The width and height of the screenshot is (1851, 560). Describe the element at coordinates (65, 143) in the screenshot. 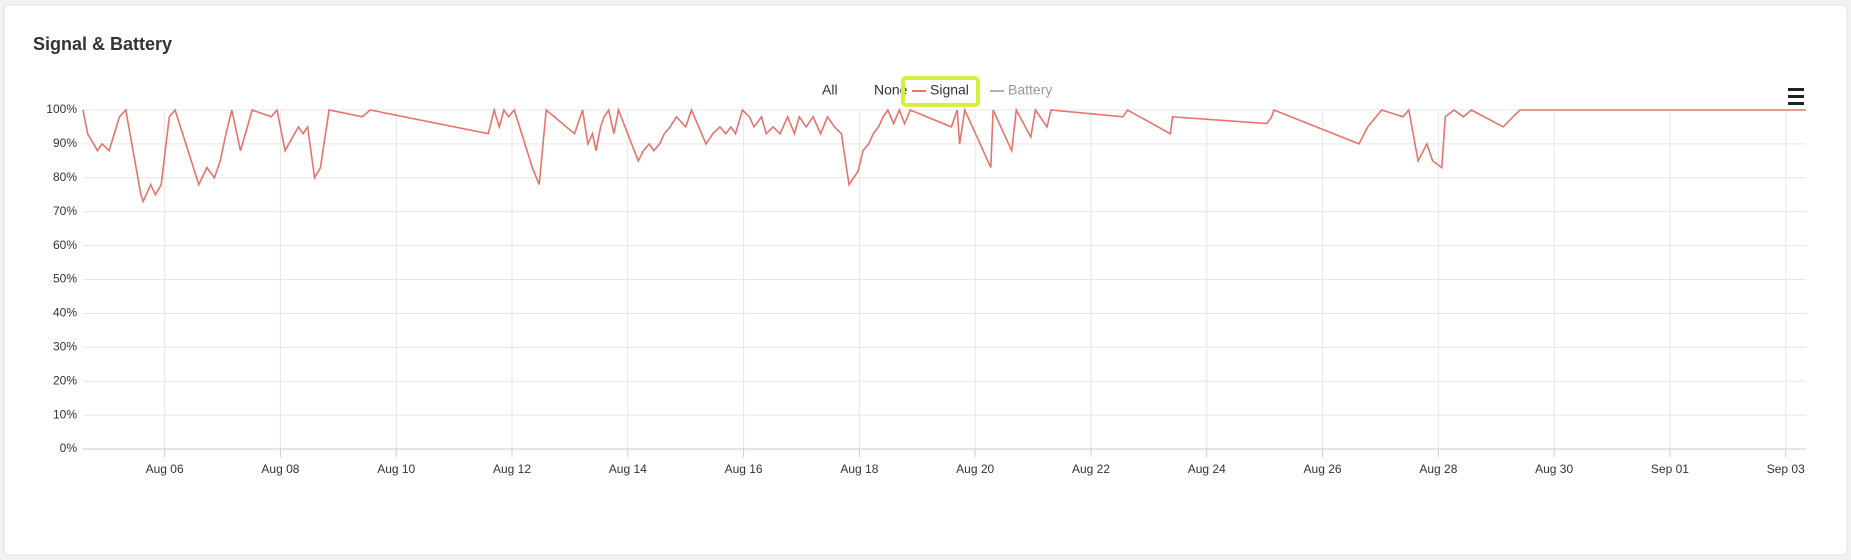

I see `y-tick-label: 90%` at that location.